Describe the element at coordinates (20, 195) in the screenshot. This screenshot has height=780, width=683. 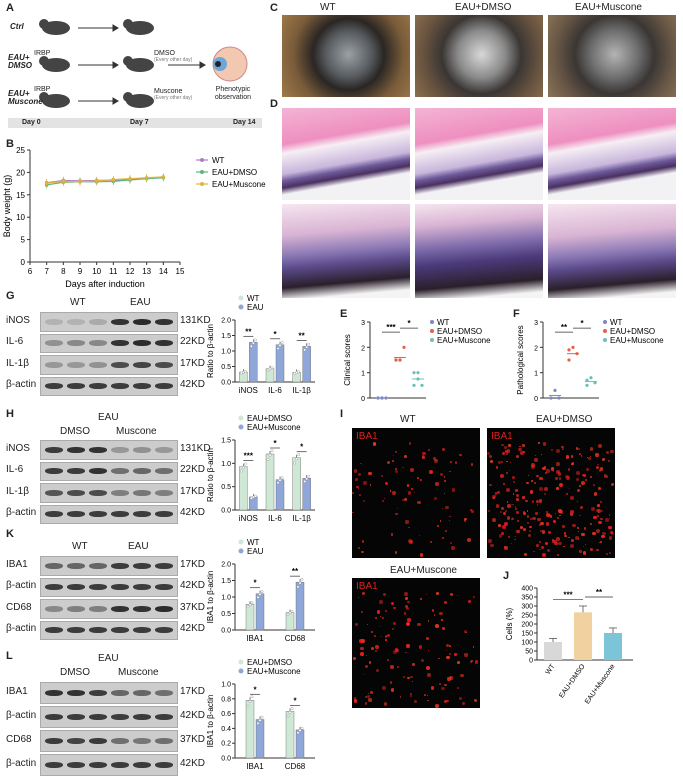
I see `y-tick-label: 15` at that location.